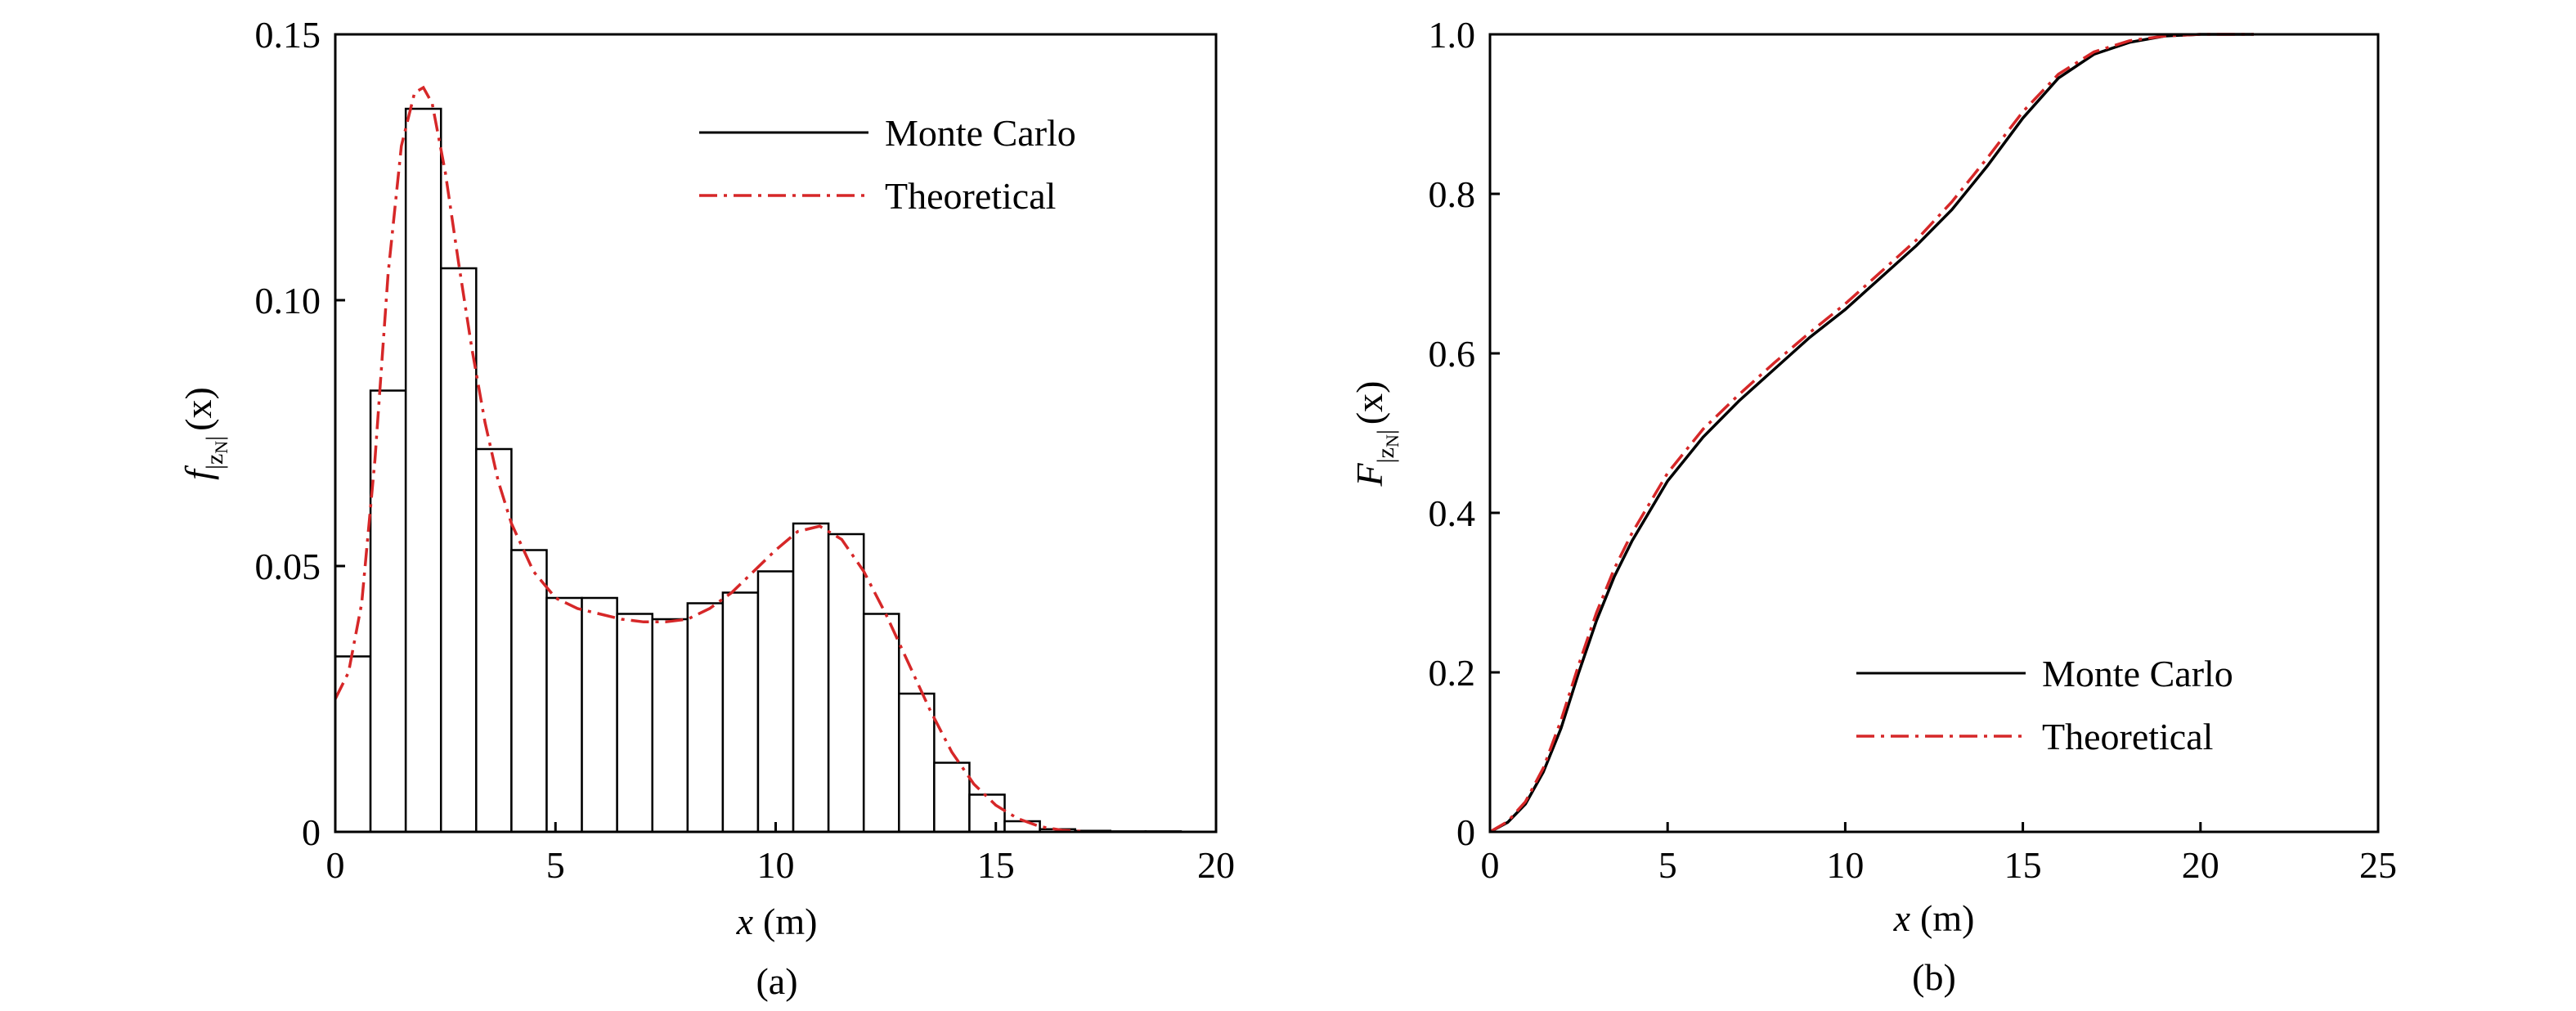 The height and width of the screenshot is (1011, 2576). What do you see at coordinates (1452, 354) in the screenshot?
I see `y-tick-label: 0.6` at bounding box center [1452, 354].